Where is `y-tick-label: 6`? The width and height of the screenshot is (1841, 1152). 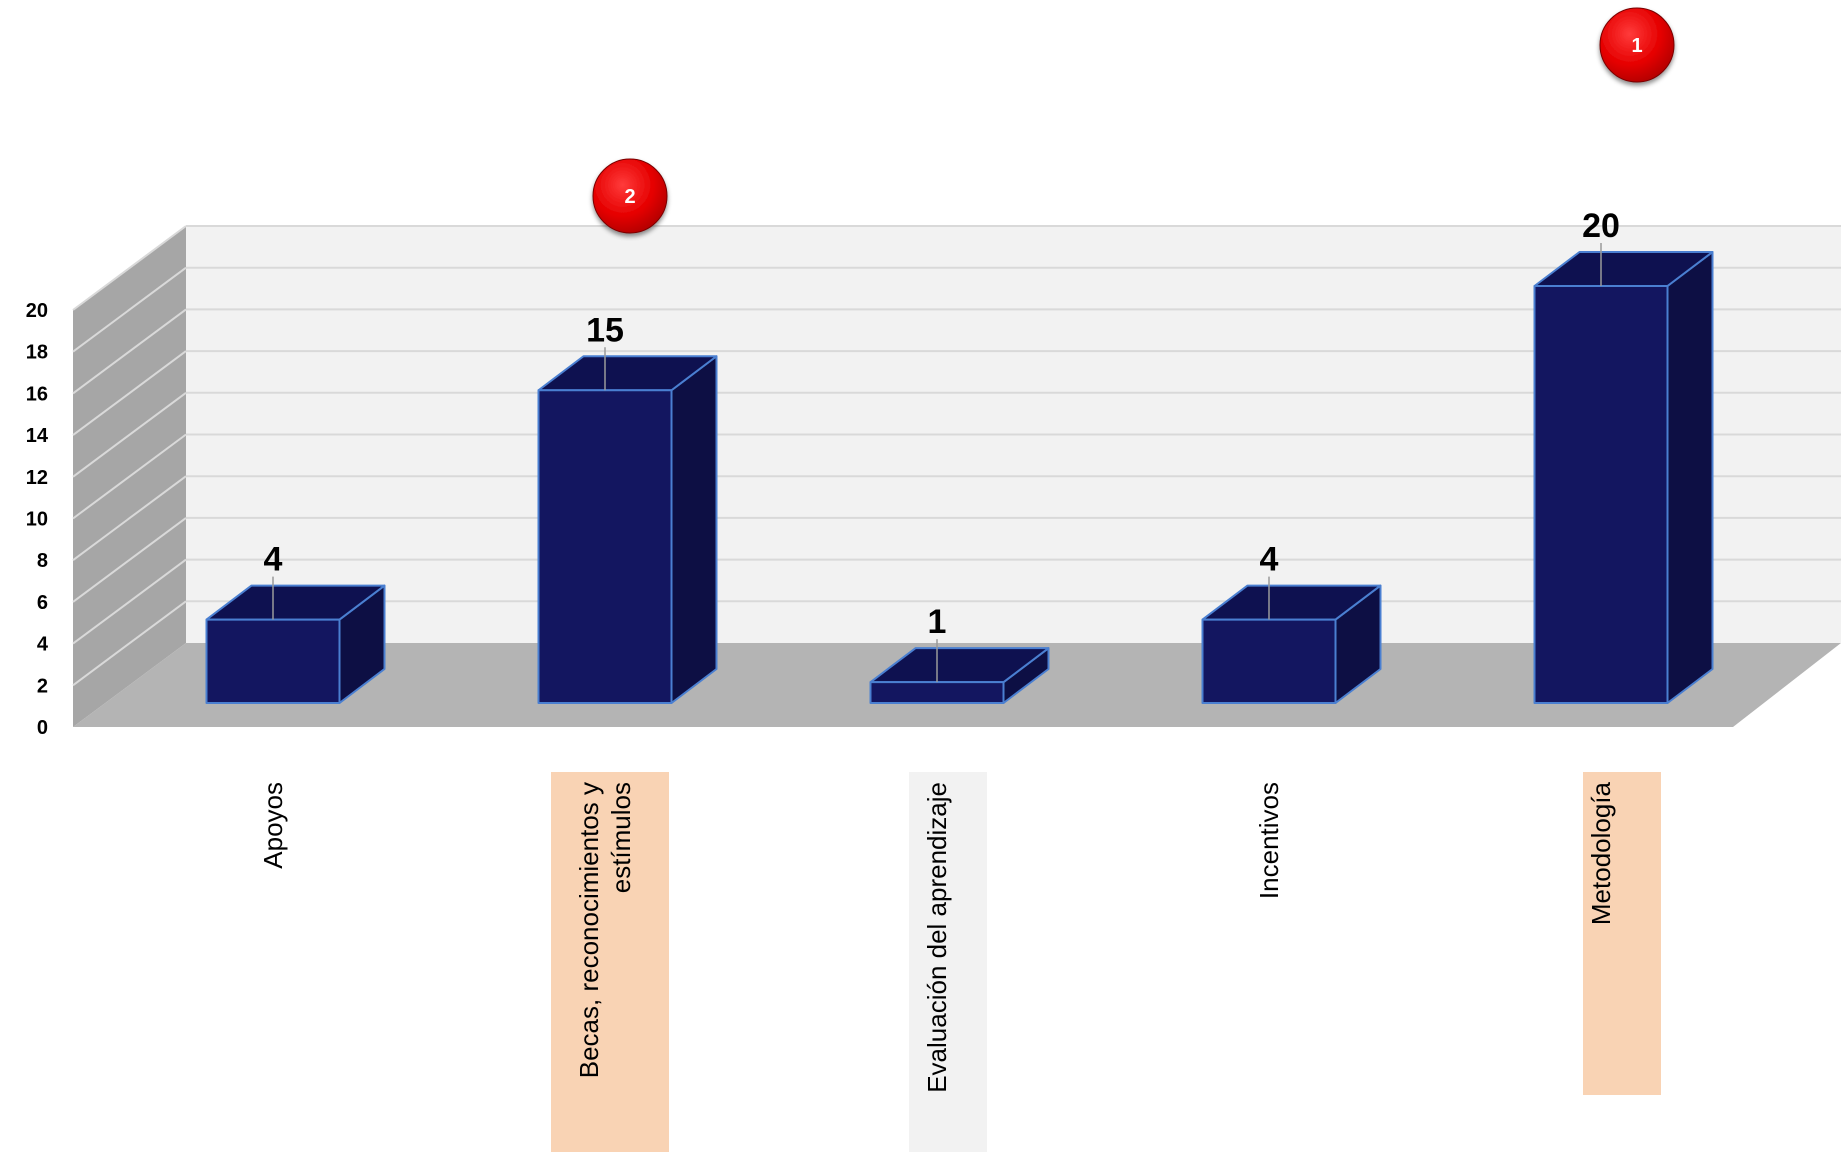 y-tick-label: 6 is located at coordinates (42, 603).